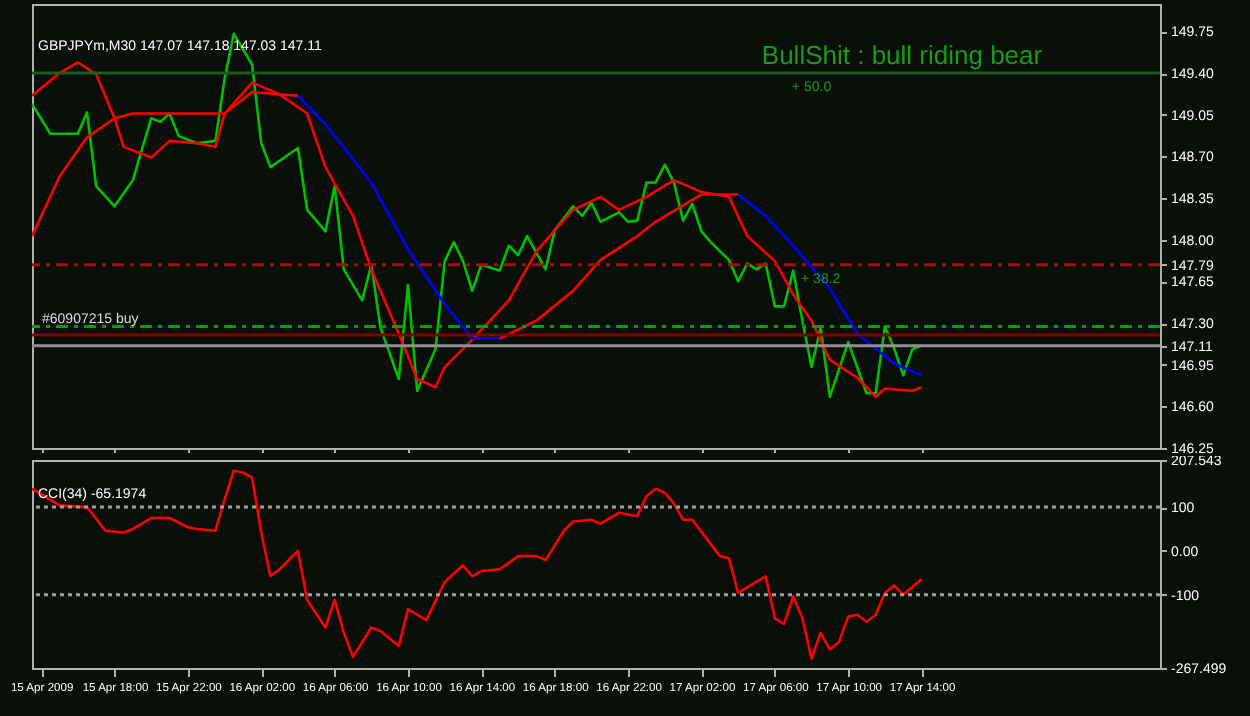 This screenshot has width=1250, height=716. Describe the element at coordinates (902, 55) in the screenshot. I see `annotation: BullShit : bull riding bear` at that location.